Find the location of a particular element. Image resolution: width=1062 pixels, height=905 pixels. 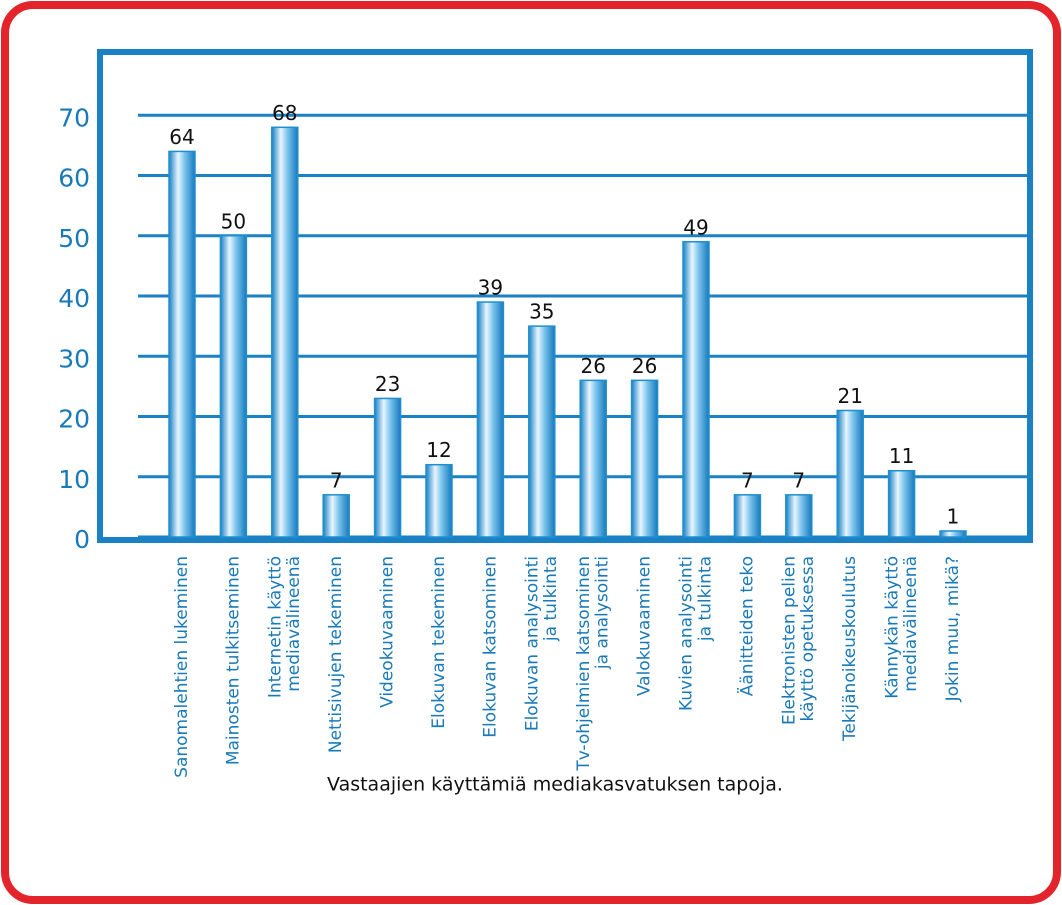

x-tick-label: Elokuvan tekeminen is located at coordinates (439, 642).